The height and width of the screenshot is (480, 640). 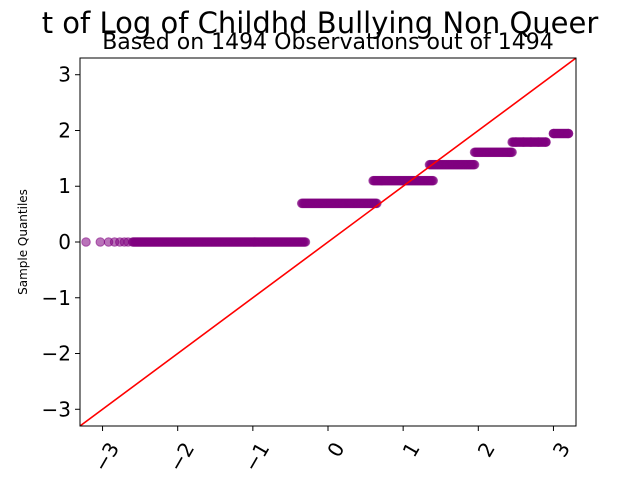 What do you see at coordinates (64, 242) in the screenshot?
I see `y-tick-label: 0` at bounding box center [64, 242].